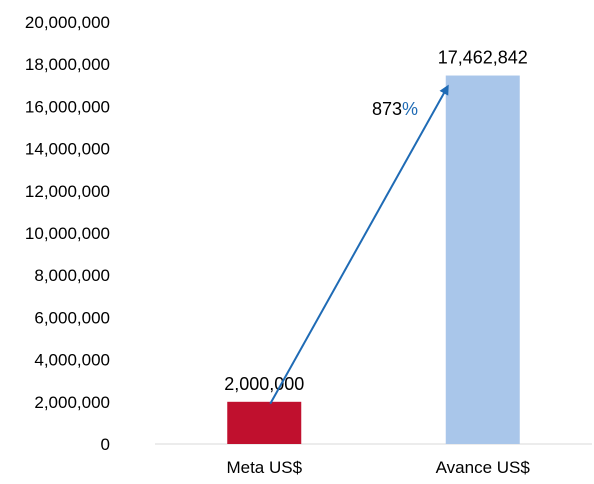 This screenshot has width=594, height=484. I want to click on y-tick-label: 10,000,000, so click(67, 233).